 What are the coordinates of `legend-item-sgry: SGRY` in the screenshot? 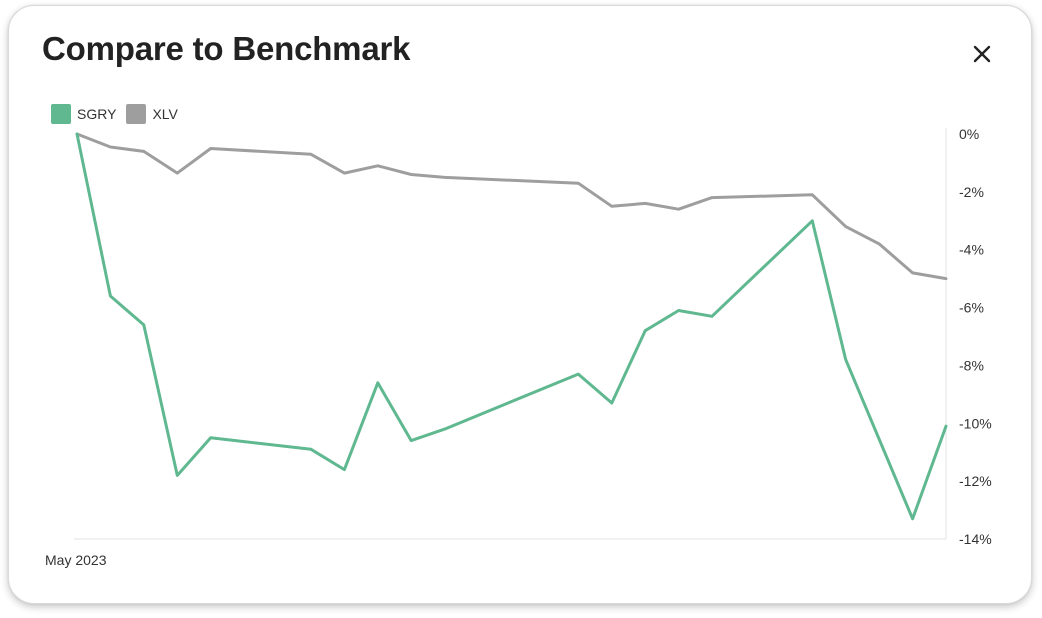 It's located at (83, 114).